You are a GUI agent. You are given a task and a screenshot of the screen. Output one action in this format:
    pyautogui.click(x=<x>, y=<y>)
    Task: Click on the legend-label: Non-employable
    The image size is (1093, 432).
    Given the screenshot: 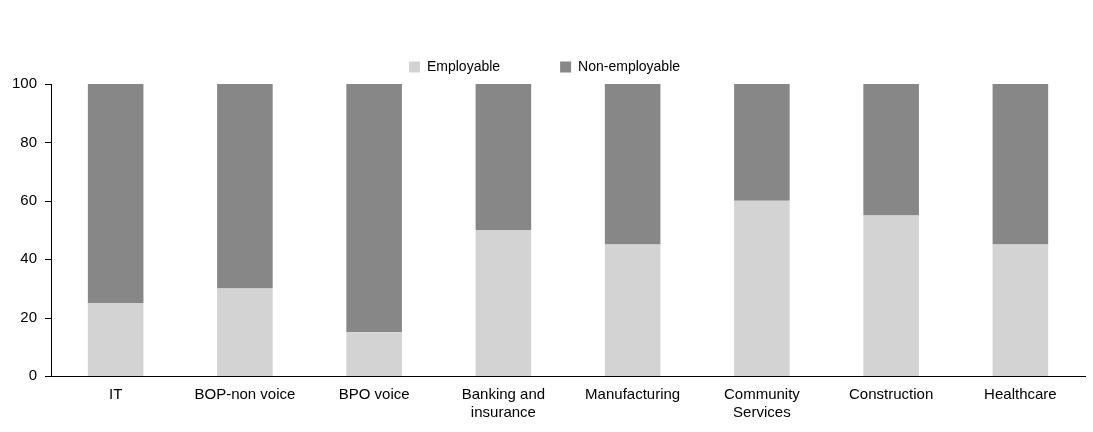 What is the action you would take?
    pyautogui.click(x=629, y=65)
    